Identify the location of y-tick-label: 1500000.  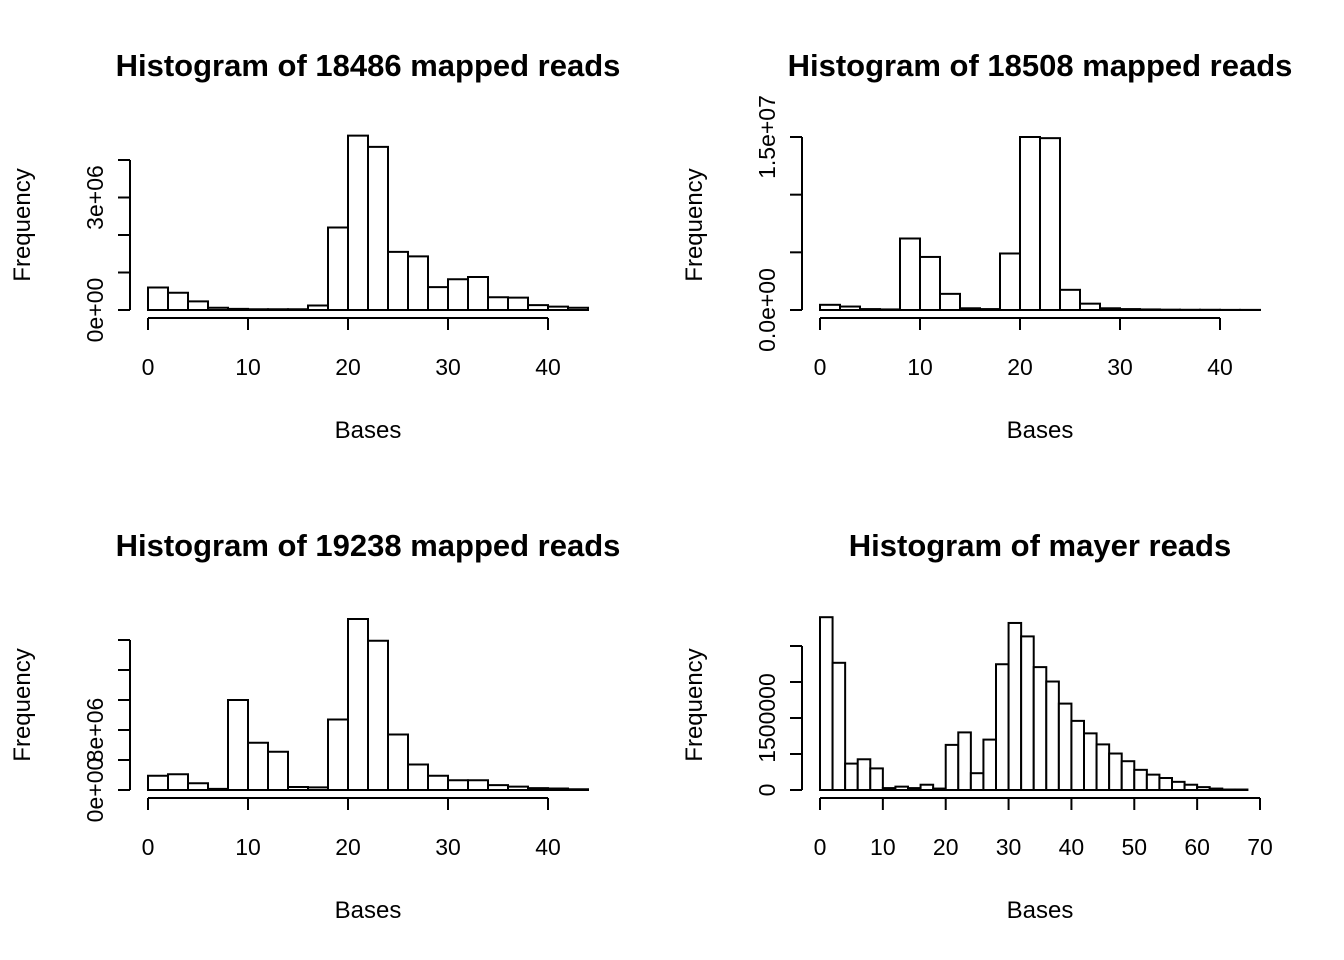
(767, 718).